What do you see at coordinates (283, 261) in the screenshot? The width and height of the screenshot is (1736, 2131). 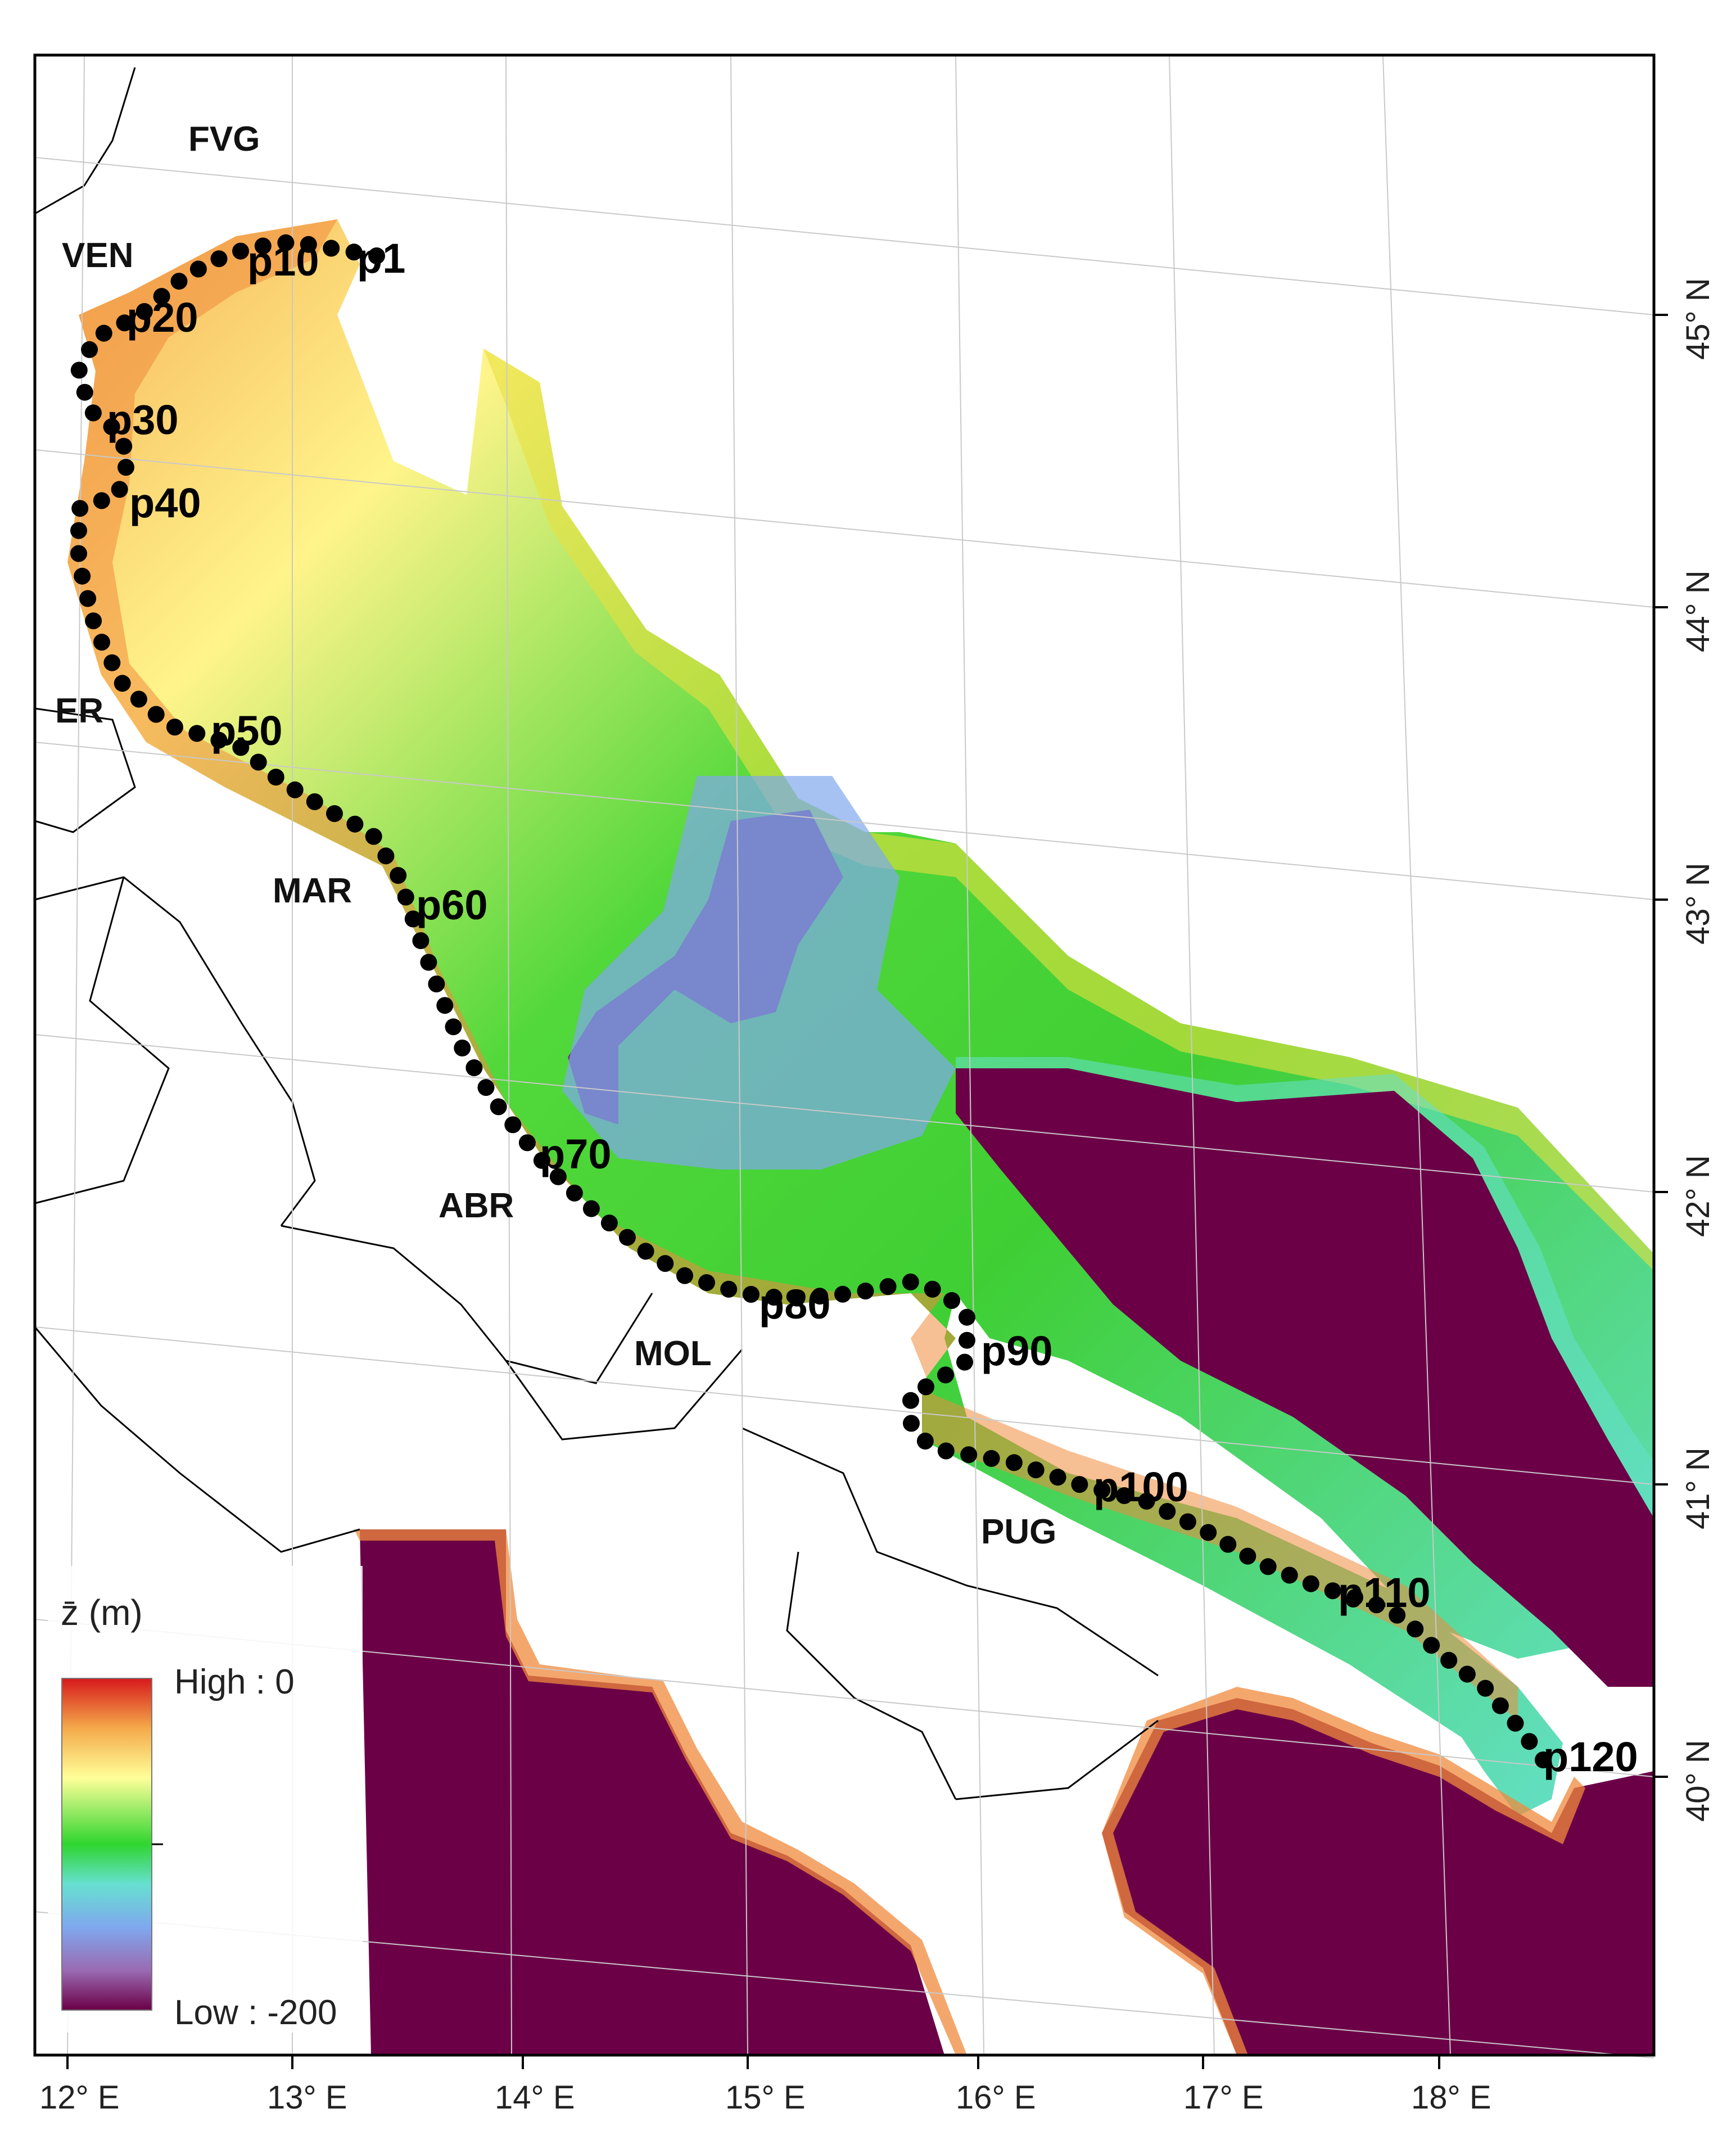 I see `point-label-p10: p10` at bounding box center [283, 261].